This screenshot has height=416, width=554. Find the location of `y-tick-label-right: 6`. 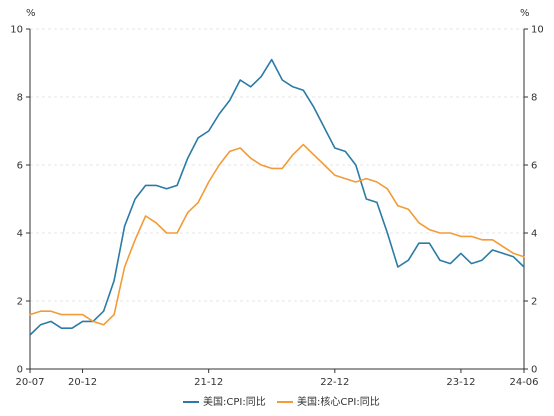

y-tick-label-right: 6 is located at coordinates (534, 166).